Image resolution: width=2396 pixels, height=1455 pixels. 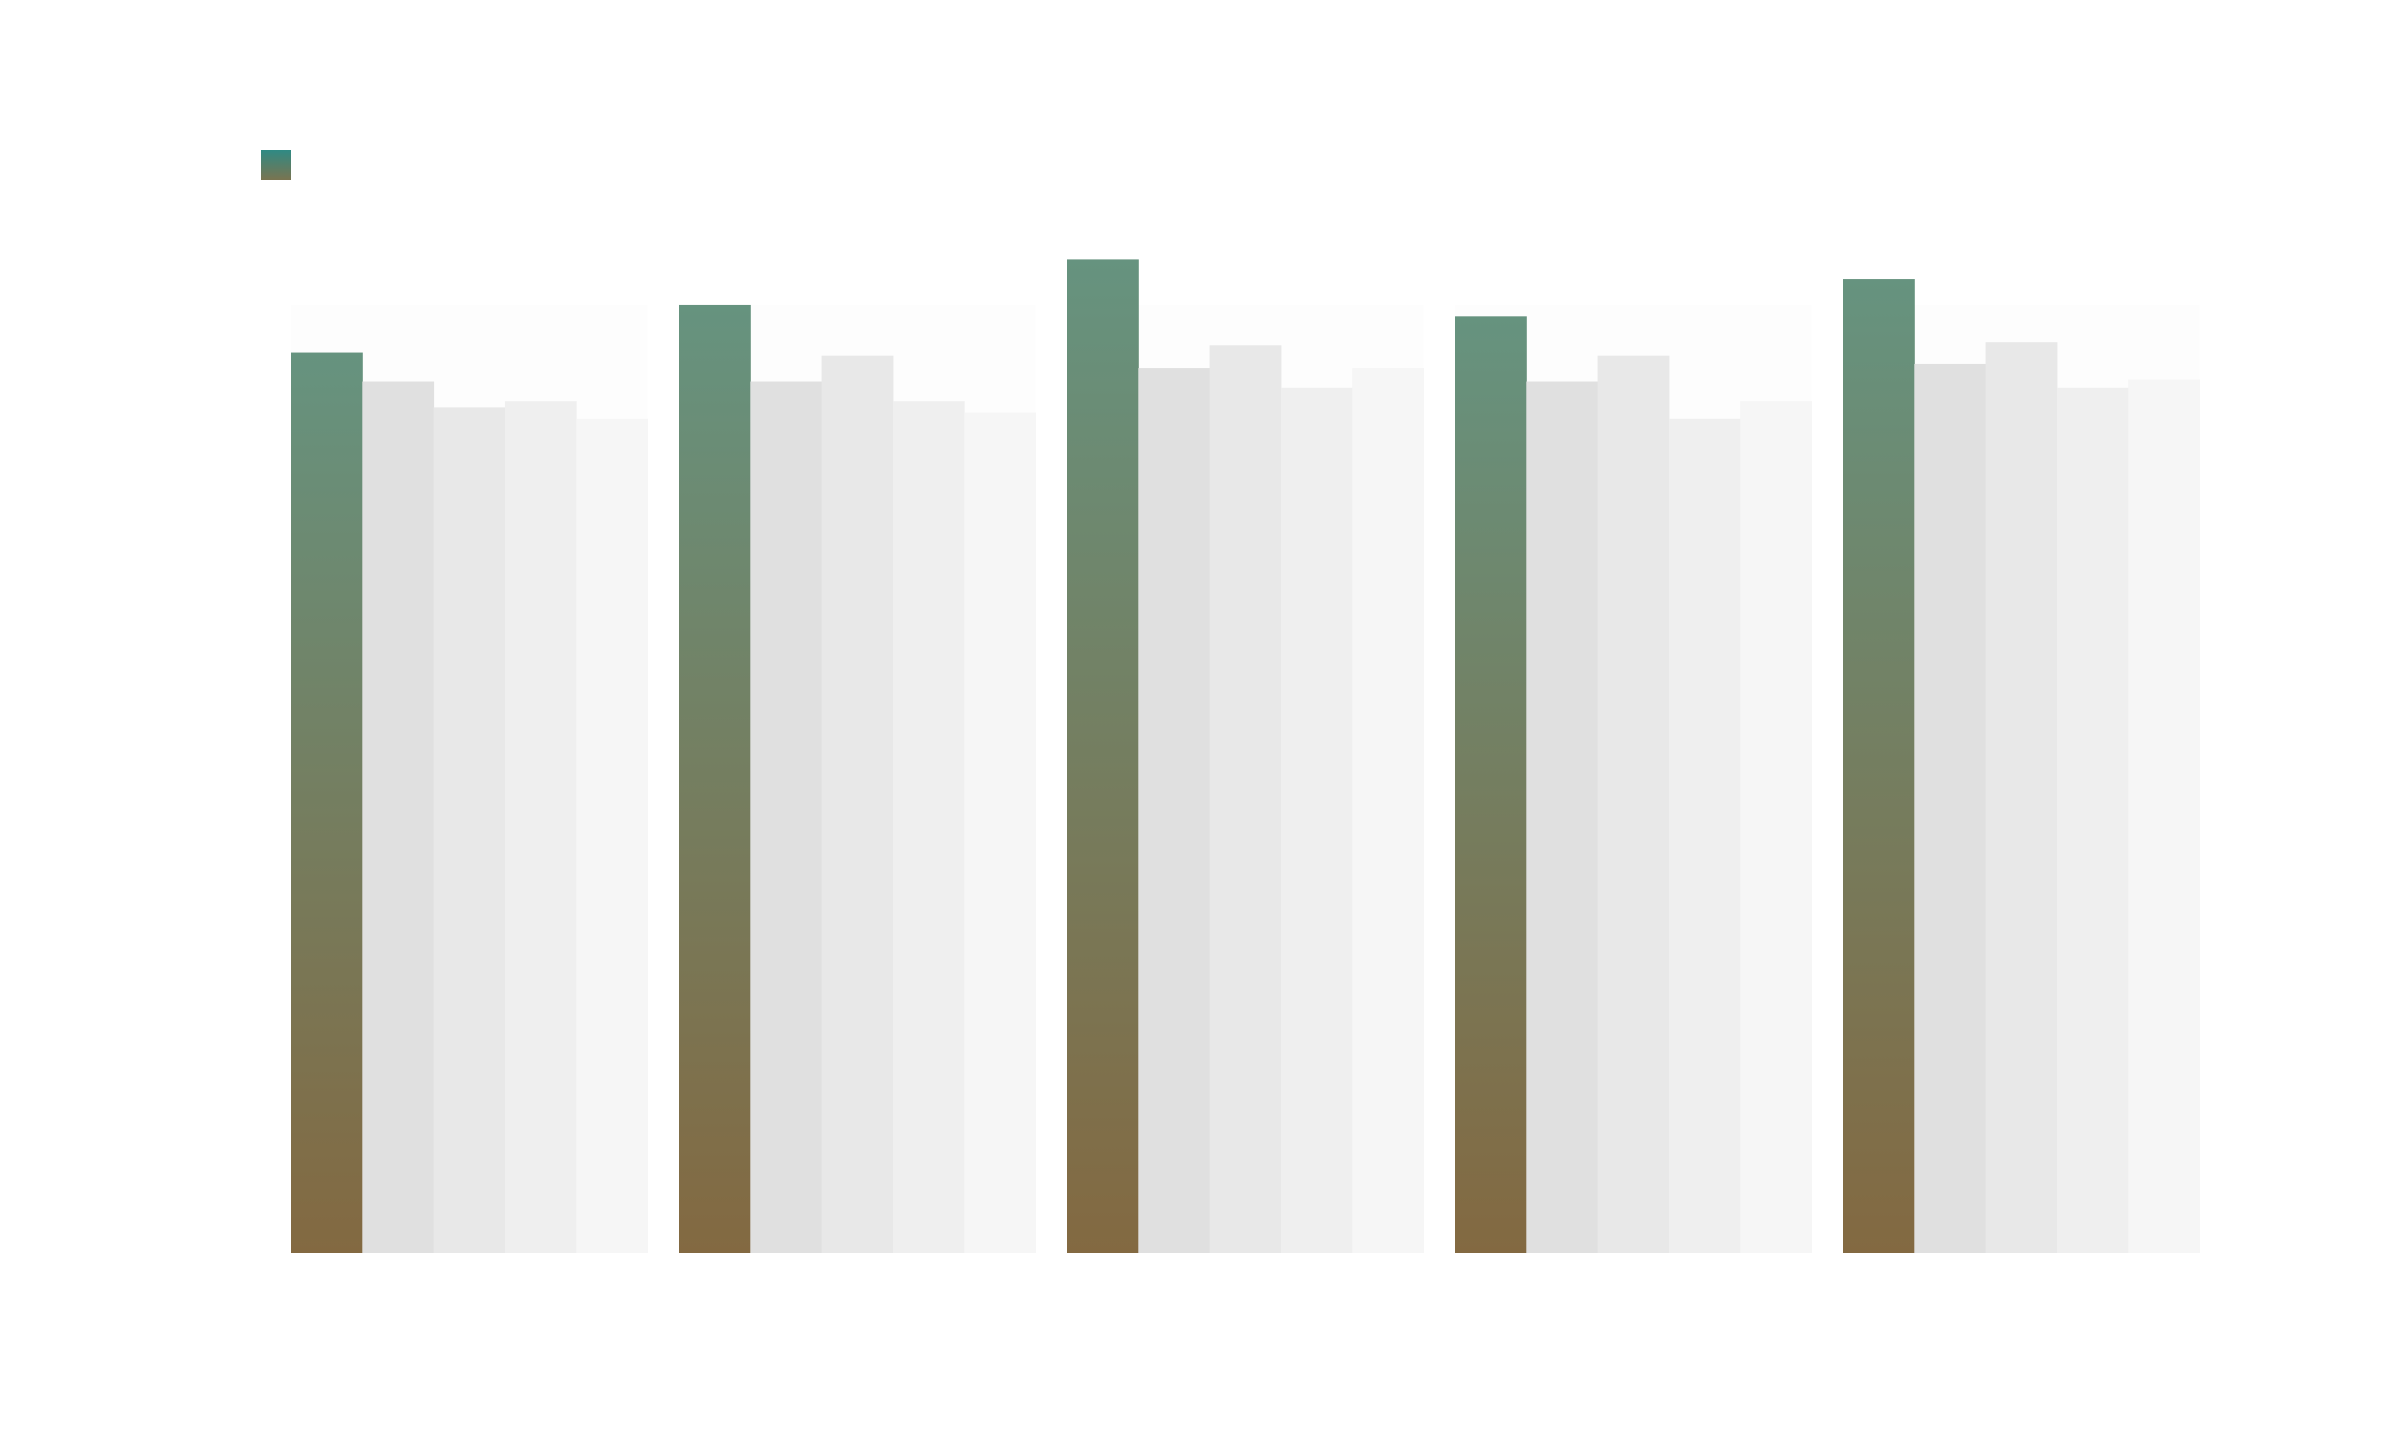 I want to click on legend-swatch, so click(x=276, y=165).